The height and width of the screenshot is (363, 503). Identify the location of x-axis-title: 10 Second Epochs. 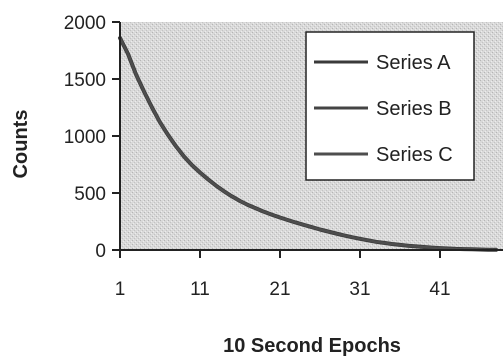
(312, 346).